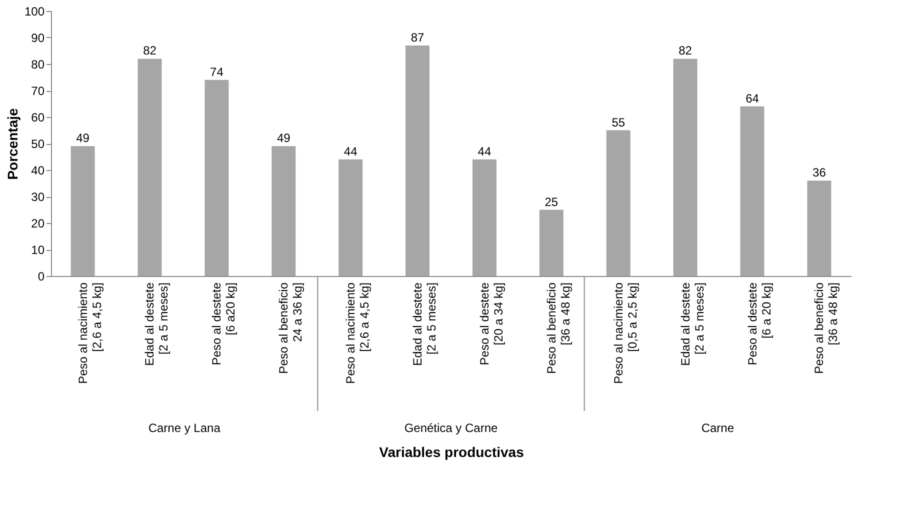  What do you see at coordinates (38, 197) in the screenshot?
I see `y-tick-label: 30` at bounding box center [38, 197].